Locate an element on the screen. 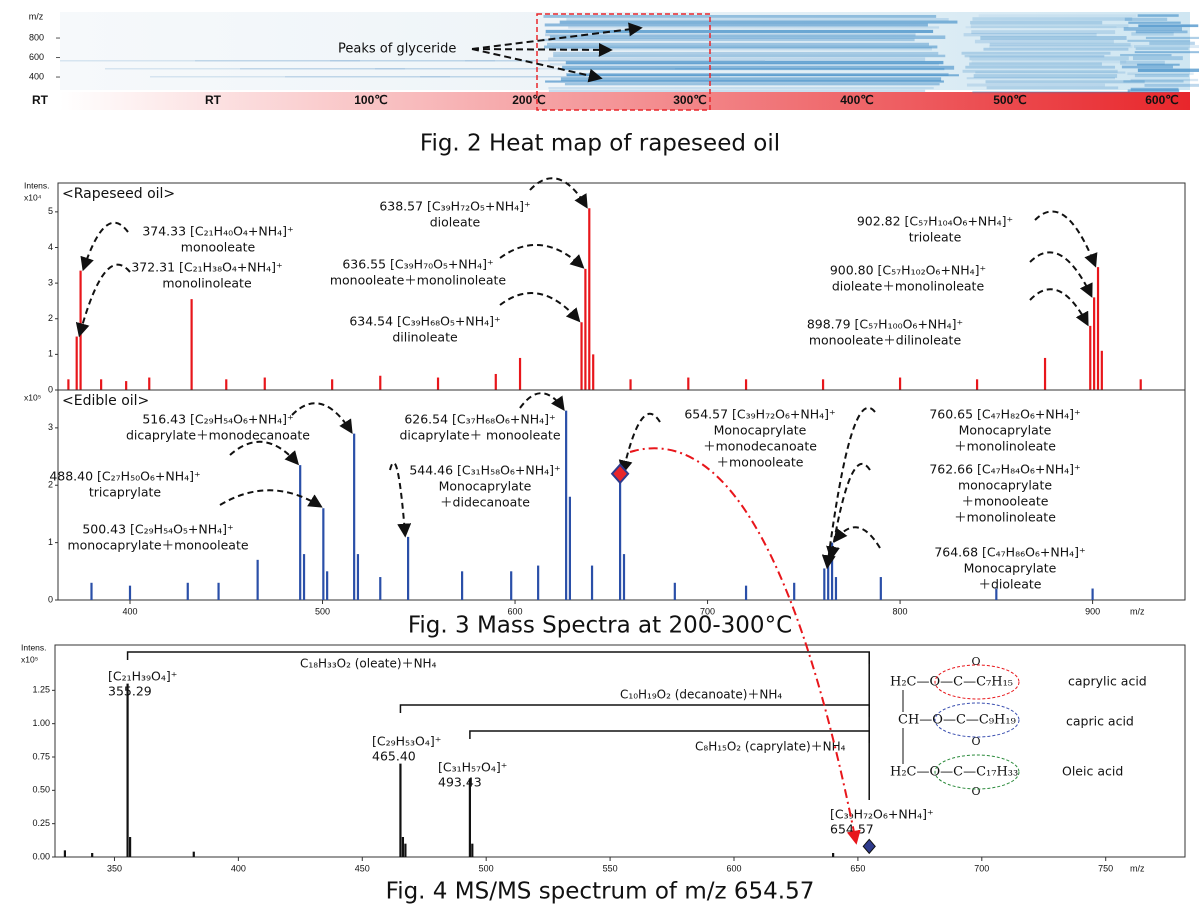 This screenshot has height=915, width=1199. x-category-label: 500℃ is located at coordinates (1010, 100).